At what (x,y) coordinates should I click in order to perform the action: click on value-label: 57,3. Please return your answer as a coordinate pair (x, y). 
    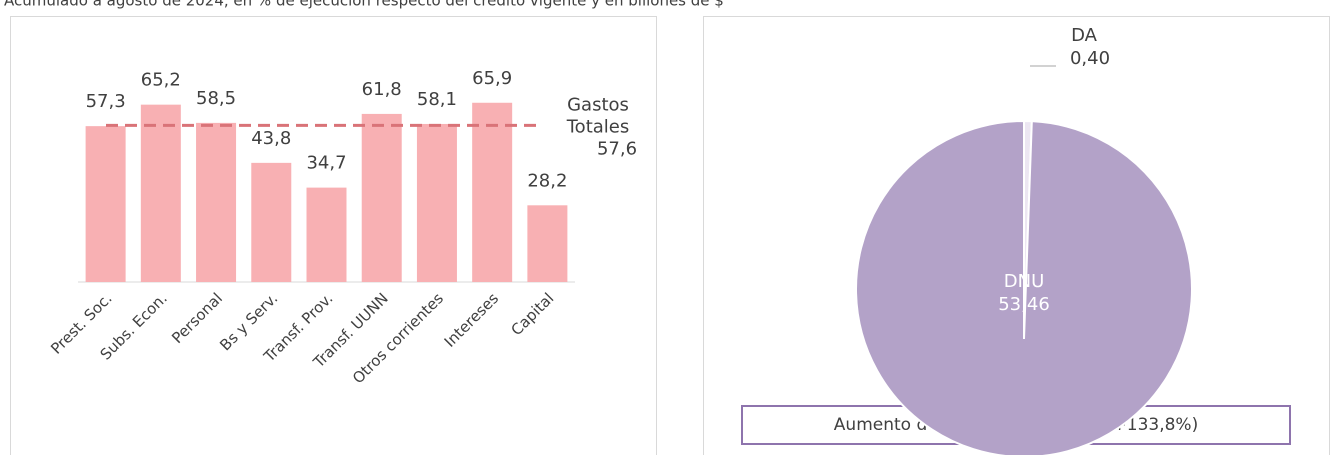
    Looking at the image, I should click on (106, 101).